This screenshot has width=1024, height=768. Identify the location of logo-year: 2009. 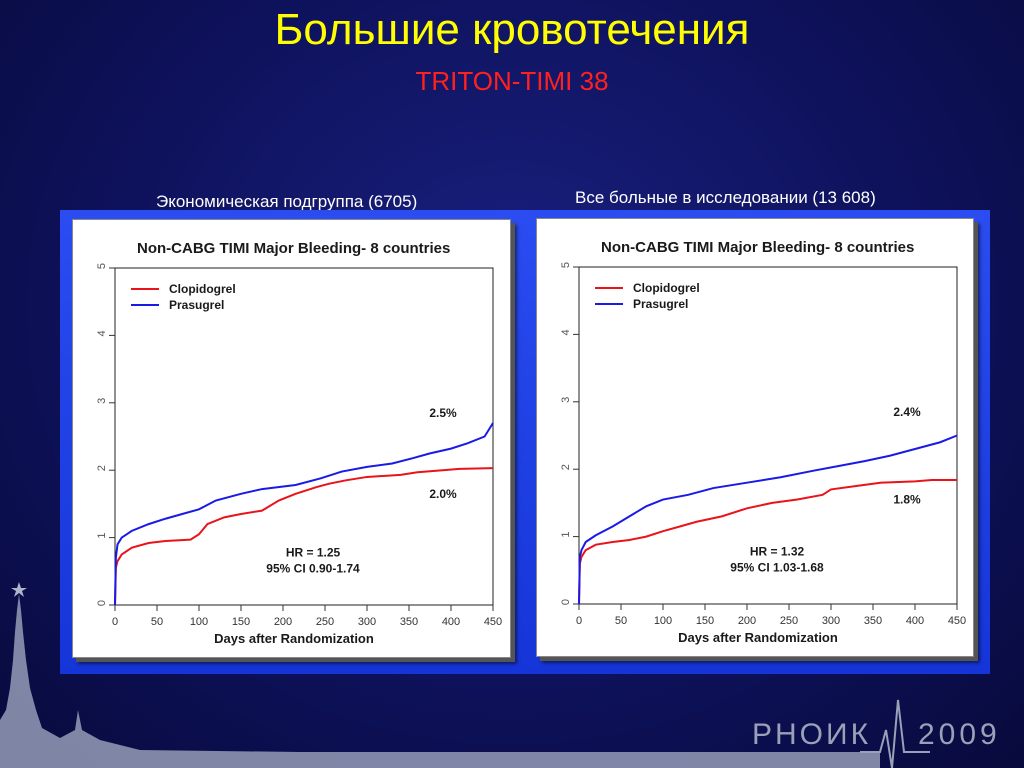
(959, 734).